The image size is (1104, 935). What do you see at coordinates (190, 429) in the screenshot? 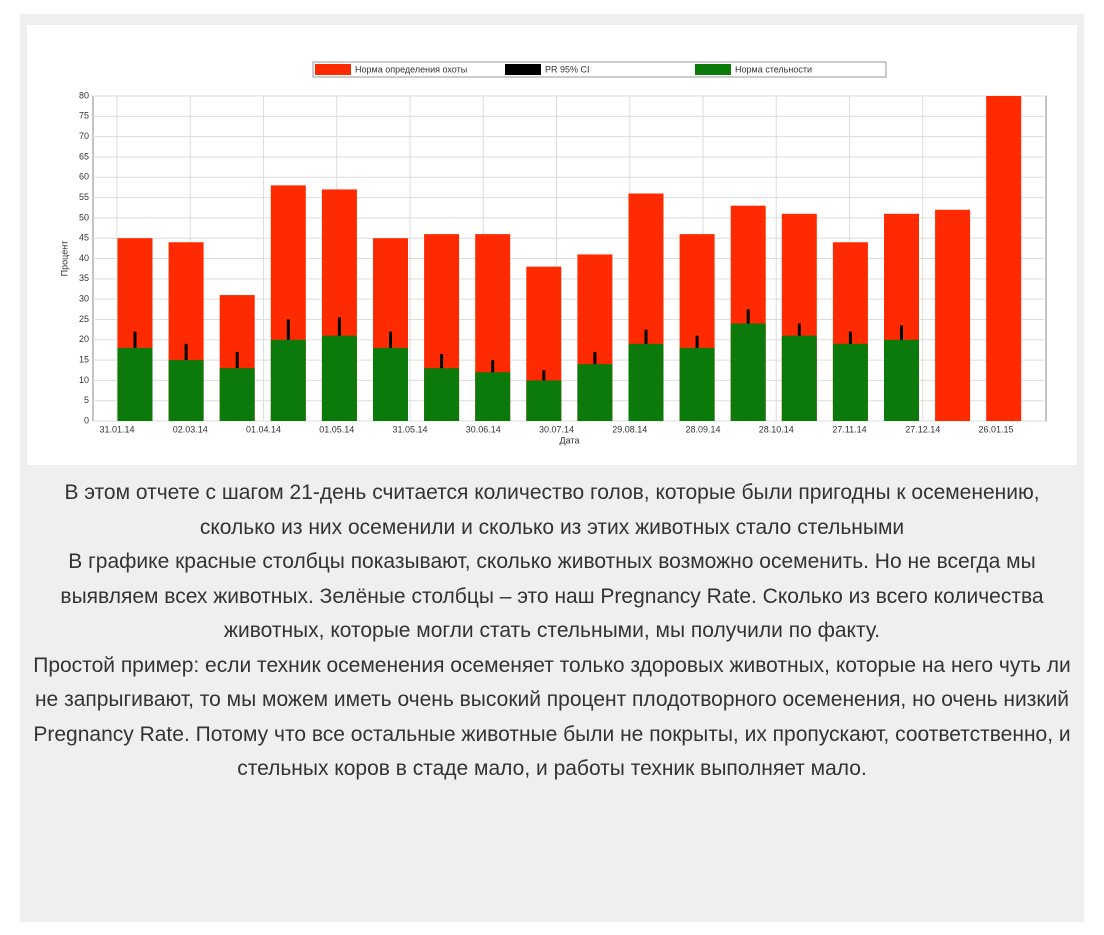
I see `x-tick-label: 02.03.14` at bounding box center [190, 429].